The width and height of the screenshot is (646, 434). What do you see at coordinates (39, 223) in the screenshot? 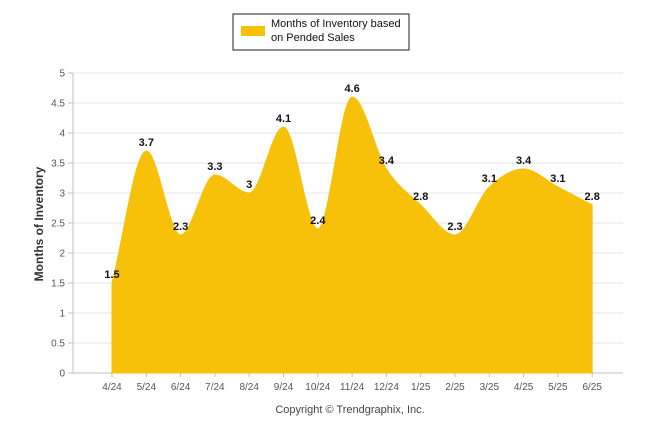
I see `y-axis-title: Months of Inventory` at bounding box center [39, 223].